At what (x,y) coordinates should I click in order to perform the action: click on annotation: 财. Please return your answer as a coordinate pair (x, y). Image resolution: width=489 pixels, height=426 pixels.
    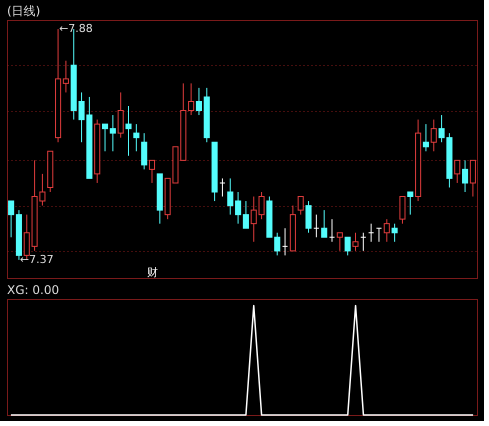
    Looking at the image, I should click on (152, 272).